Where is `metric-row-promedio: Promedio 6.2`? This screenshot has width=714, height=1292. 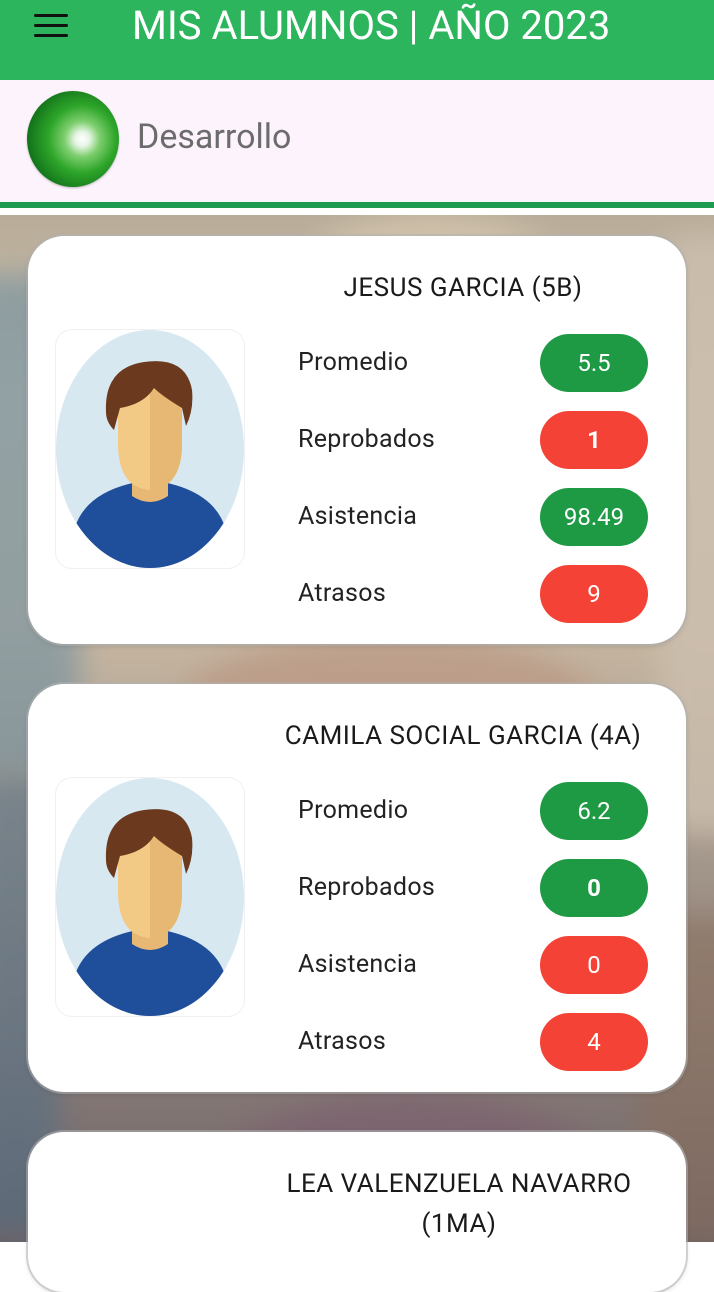
metric-row-promedio: Promedio 6.2 is located at coordinates (474, 811).